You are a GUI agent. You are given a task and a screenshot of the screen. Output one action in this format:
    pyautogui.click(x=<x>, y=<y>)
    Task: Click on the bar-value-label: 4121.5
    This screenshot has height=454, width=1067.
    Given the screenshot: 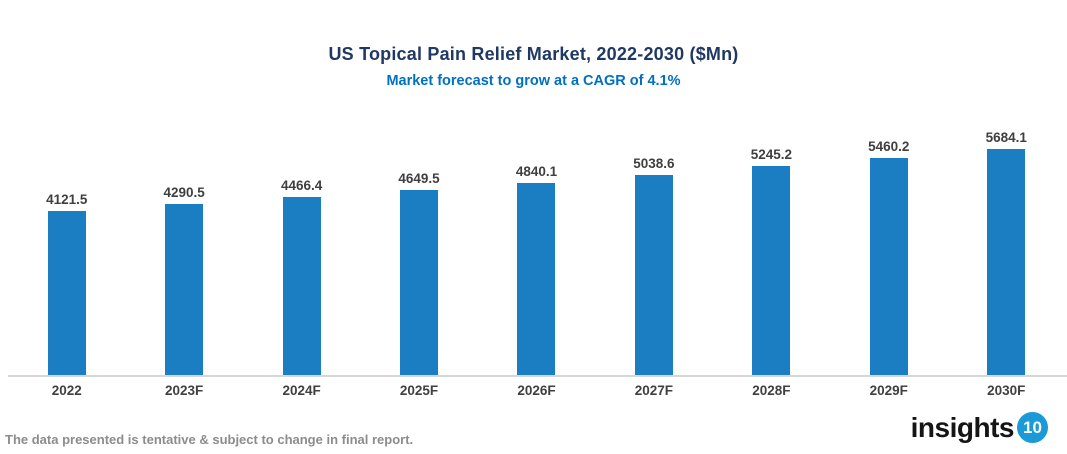 What is the action you would take?
    pyautogui.click(x=67, y=199)
    